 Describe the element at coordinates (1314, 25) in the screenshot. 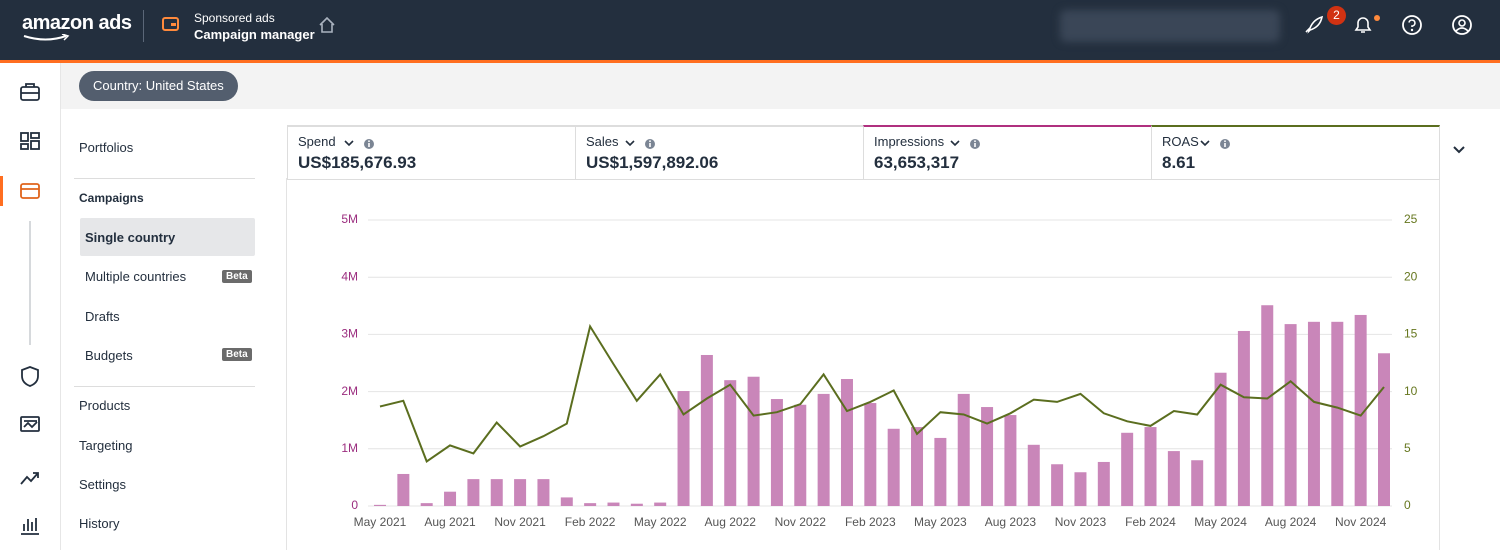

I see `launch-icon` at that location.